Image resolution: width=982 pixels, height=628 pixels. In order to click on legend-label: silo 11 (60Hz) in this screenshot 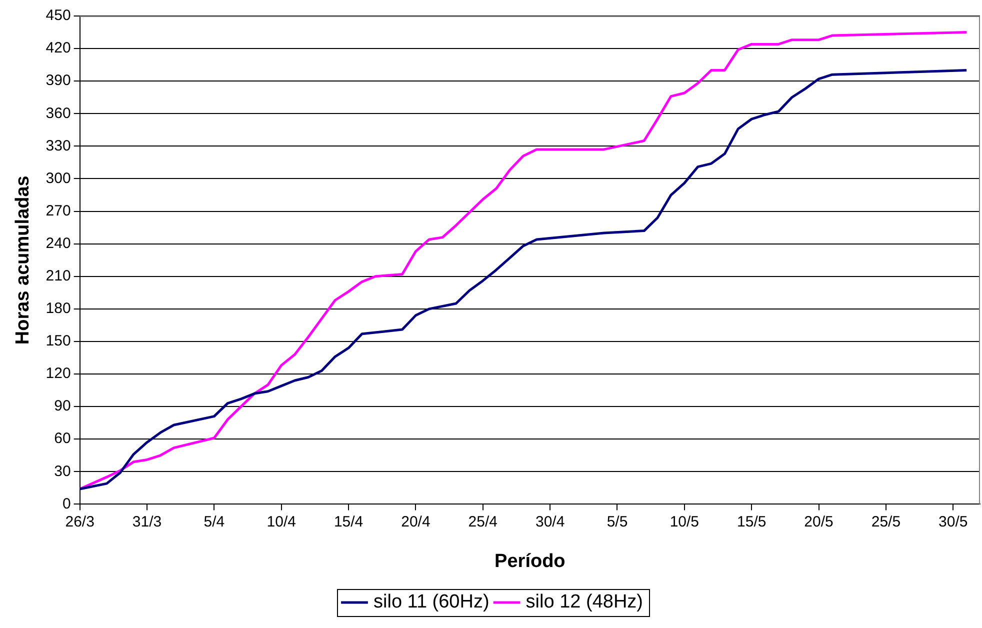, I will do `click(431, 602)`.